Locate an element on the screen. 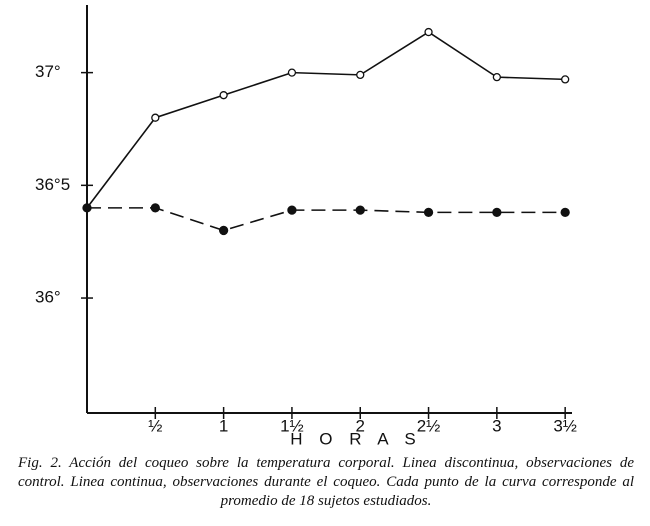  y-tick-label: 36° is located at coordinates (48, 297).